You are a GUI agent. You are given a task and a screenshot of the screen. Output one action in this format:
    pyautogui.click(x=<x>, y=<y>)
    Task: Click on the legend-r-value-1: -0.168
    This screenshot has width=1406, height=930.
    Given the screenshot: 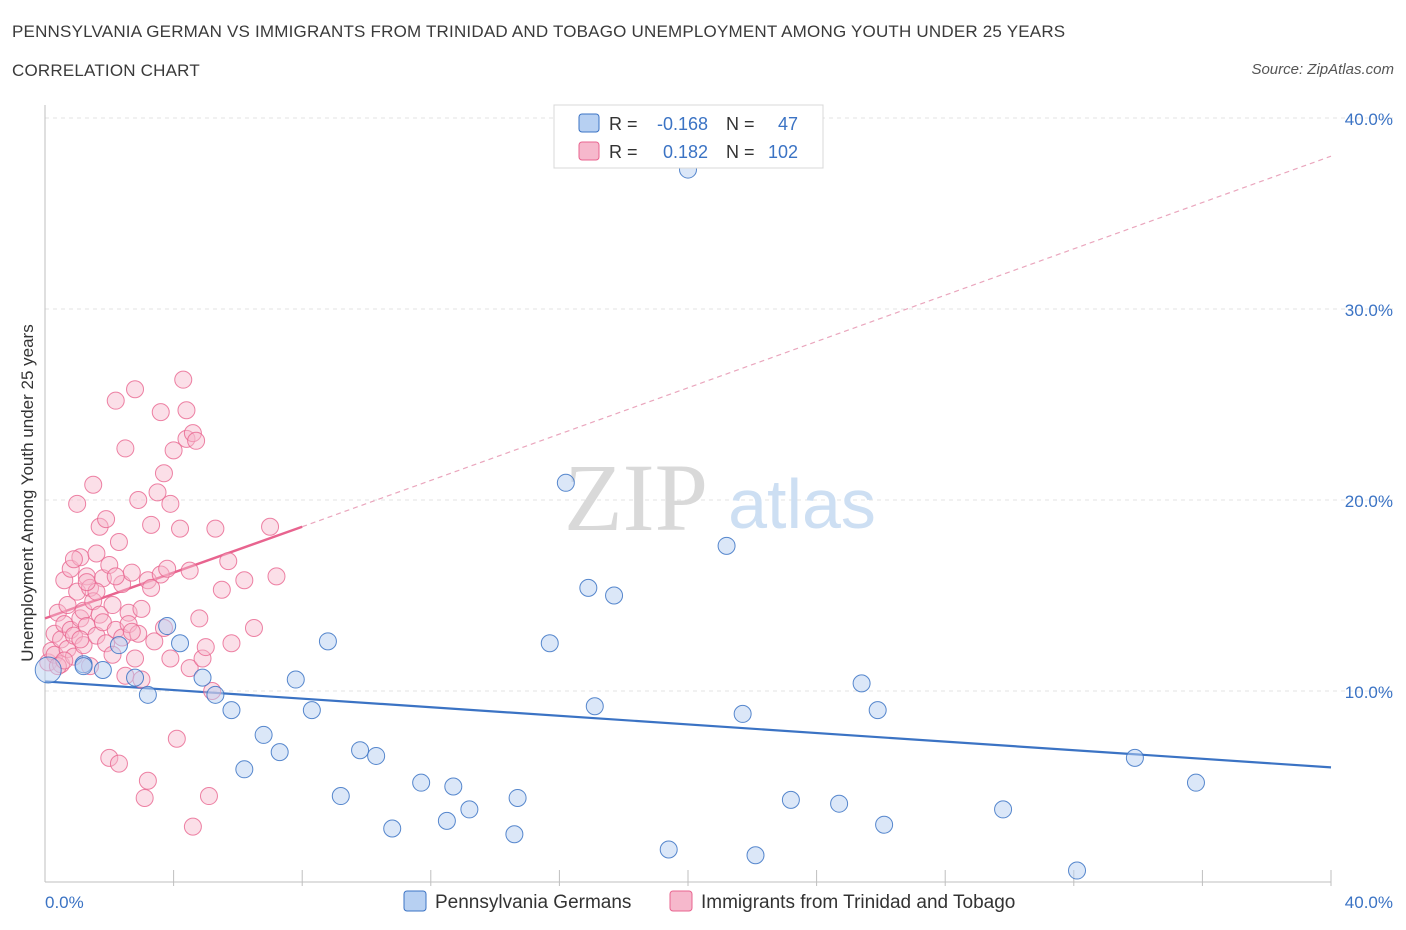 What is the action you would take?
    pyautogui.click(x=682, y=124)
    